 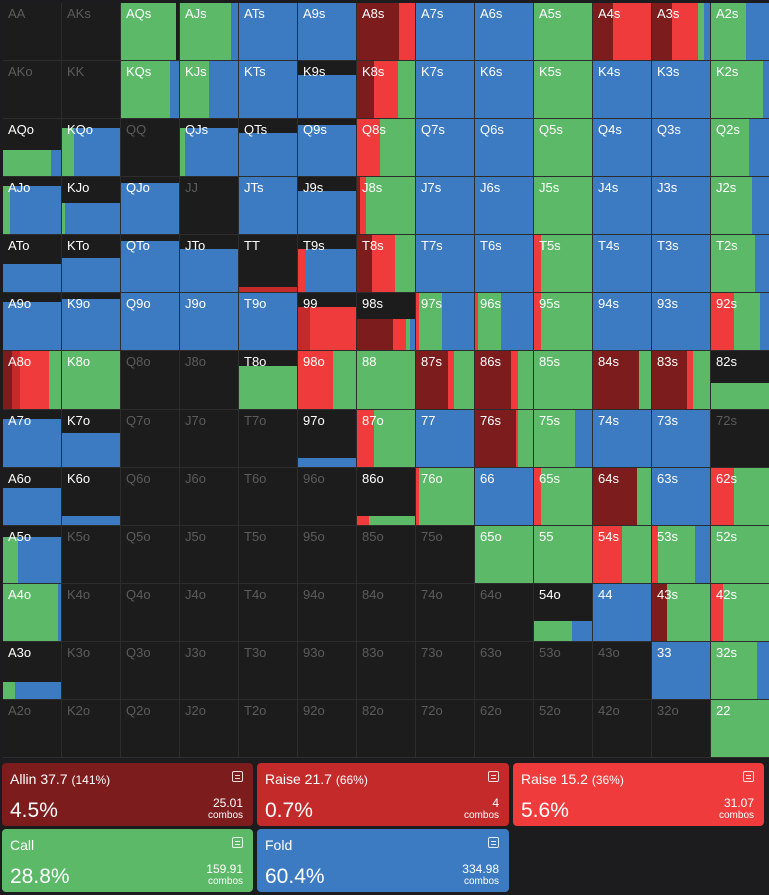 What do you see at coordinates (32, 206) in the screenshot?
I see `hand-cell: AJo` at bounding box center [32, 206].